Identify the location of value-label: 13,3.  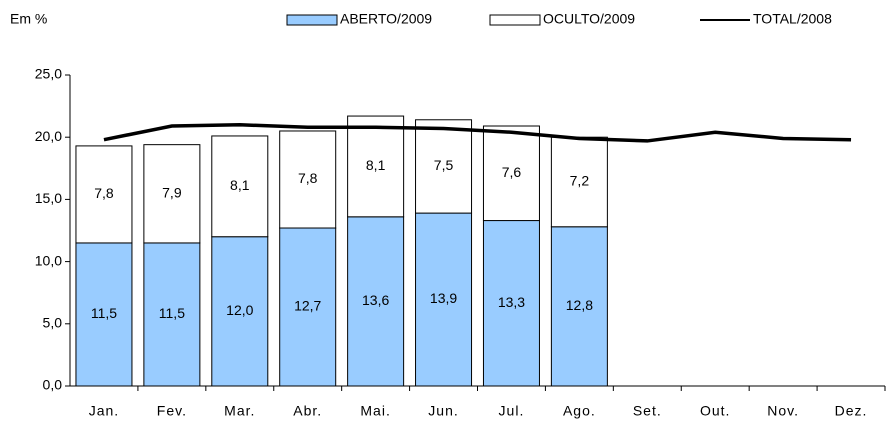
(511, 302).